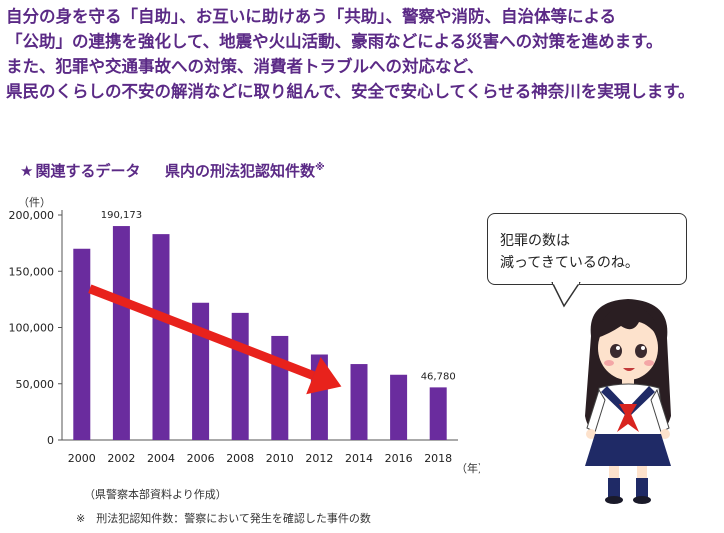 The width and height of the screenshot is (724, 533). What do you see at coordinates (161, 337) in the screenshot?
I see `bar-2004` at bounding box center [161, 337].